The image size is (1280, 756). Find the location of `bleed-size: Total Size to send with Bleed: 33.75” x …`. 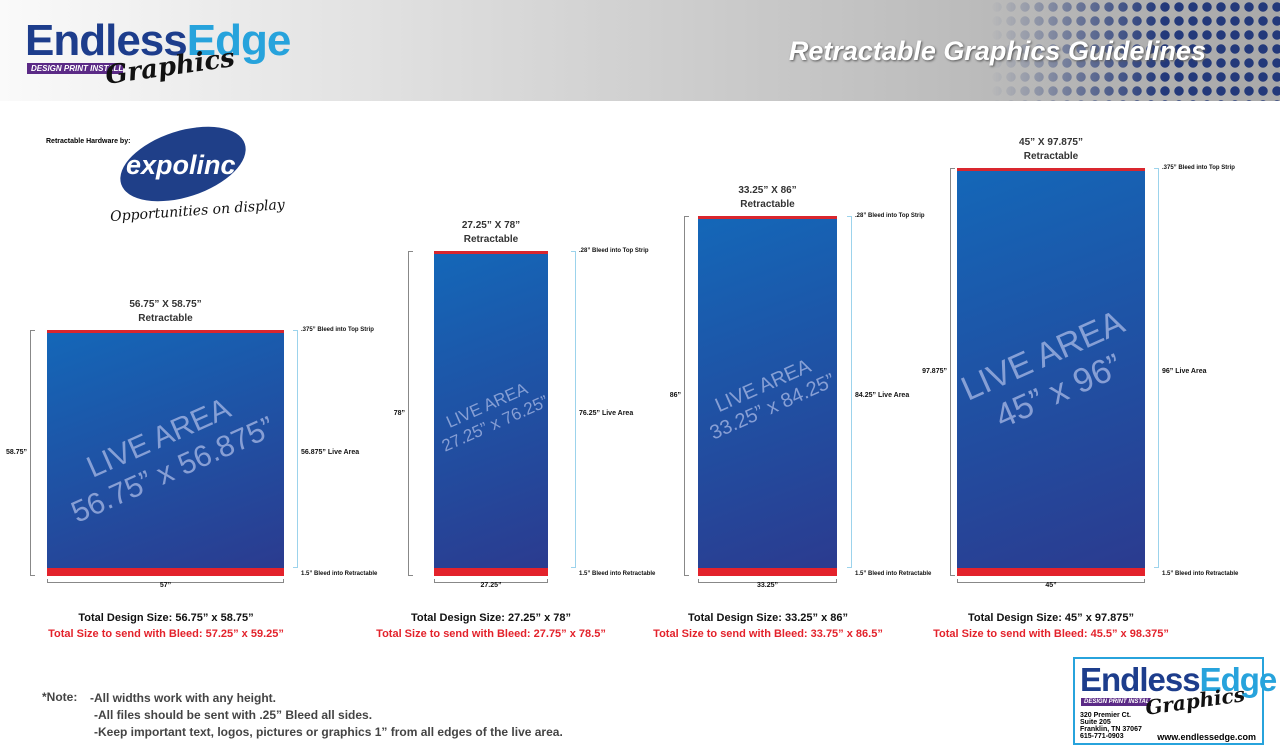

bleed-size: Total Size to send with Bleed: 33.75” x … is located at coordinates (768, 634).